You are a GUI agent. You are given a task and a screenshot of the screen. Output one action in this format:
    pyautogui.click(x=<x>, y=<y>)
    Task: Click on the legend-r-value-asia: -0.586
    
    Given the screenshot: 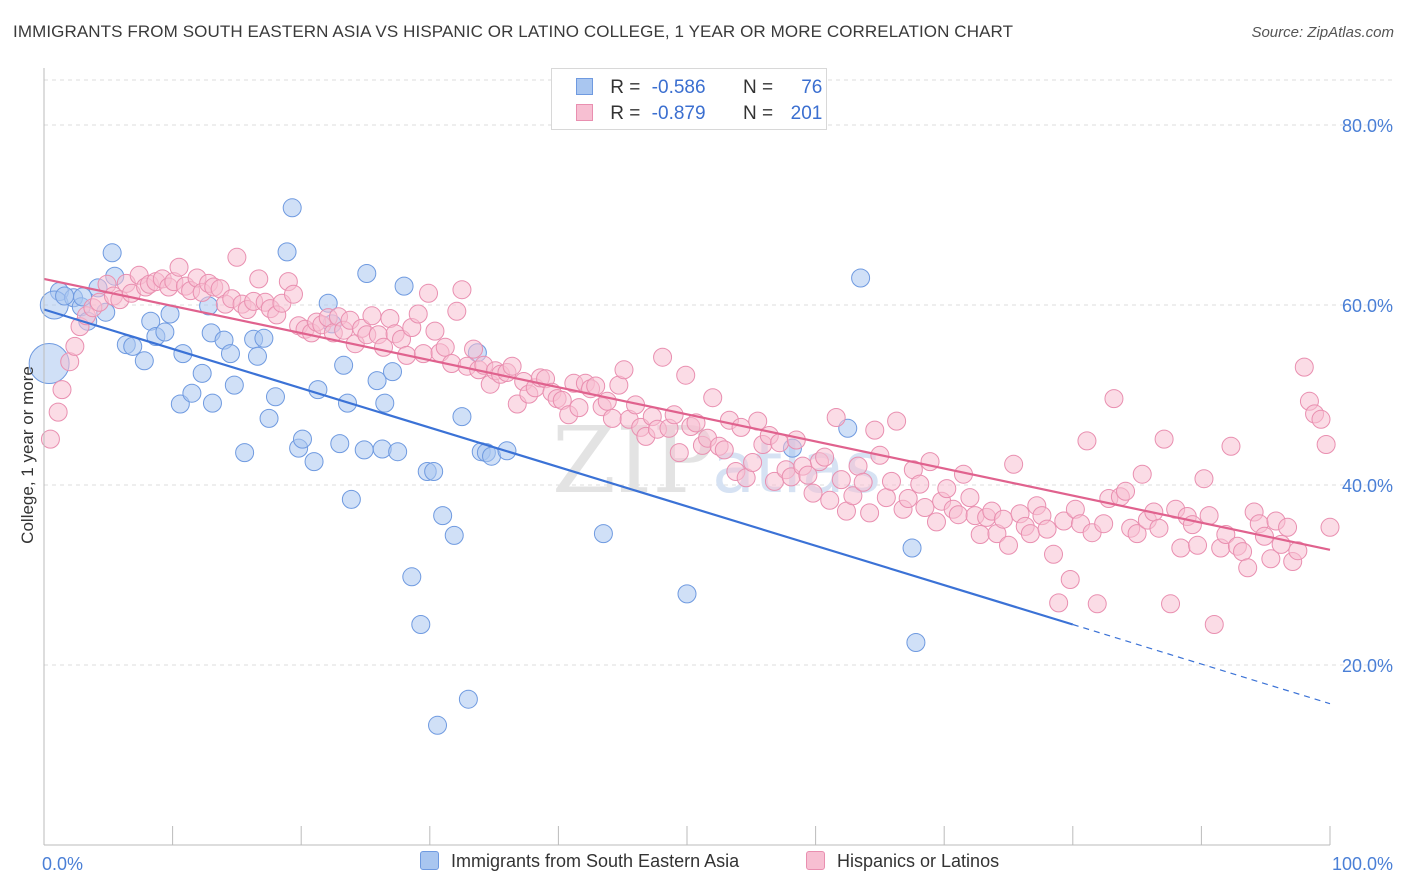 What is the action you would take?
    pyautogui.click(x=678, y=87)
    